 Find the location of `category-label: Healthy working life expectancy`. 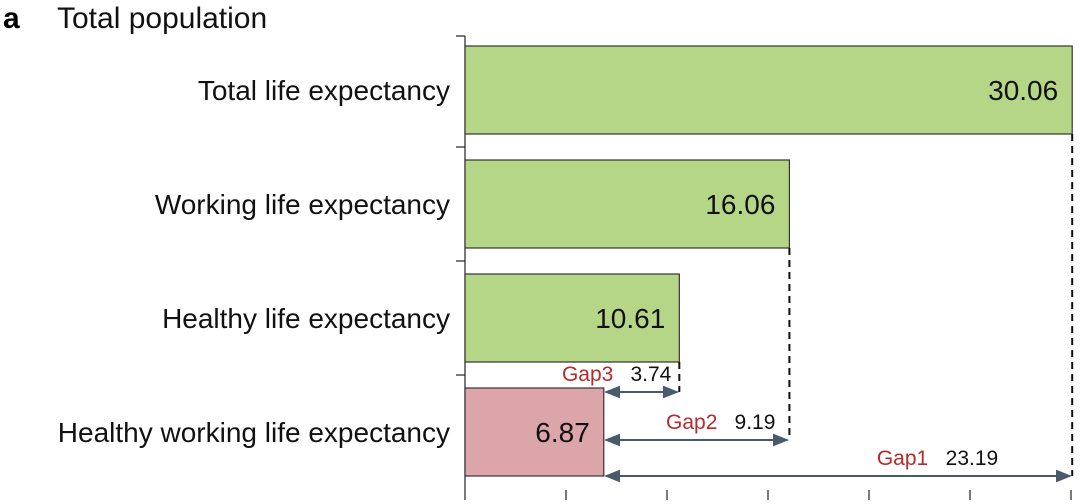

category-label: Healthy working life expectancy is located at coordinates (254, 432).